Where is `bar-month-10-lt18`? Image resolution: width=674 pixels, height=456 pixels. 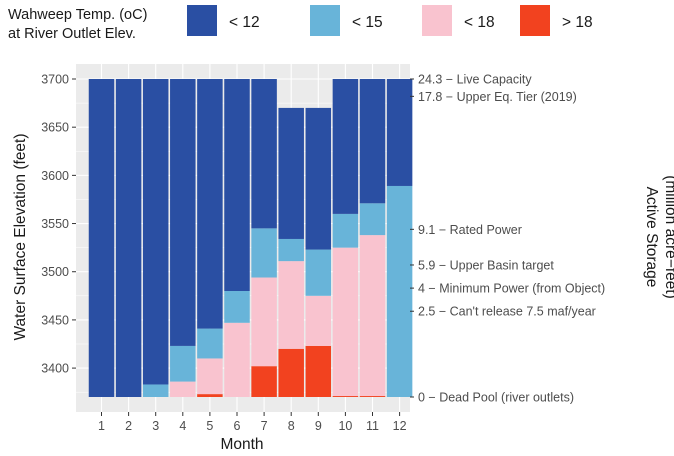 bar-month-10-lt18 is located at coordinates (345, 322).